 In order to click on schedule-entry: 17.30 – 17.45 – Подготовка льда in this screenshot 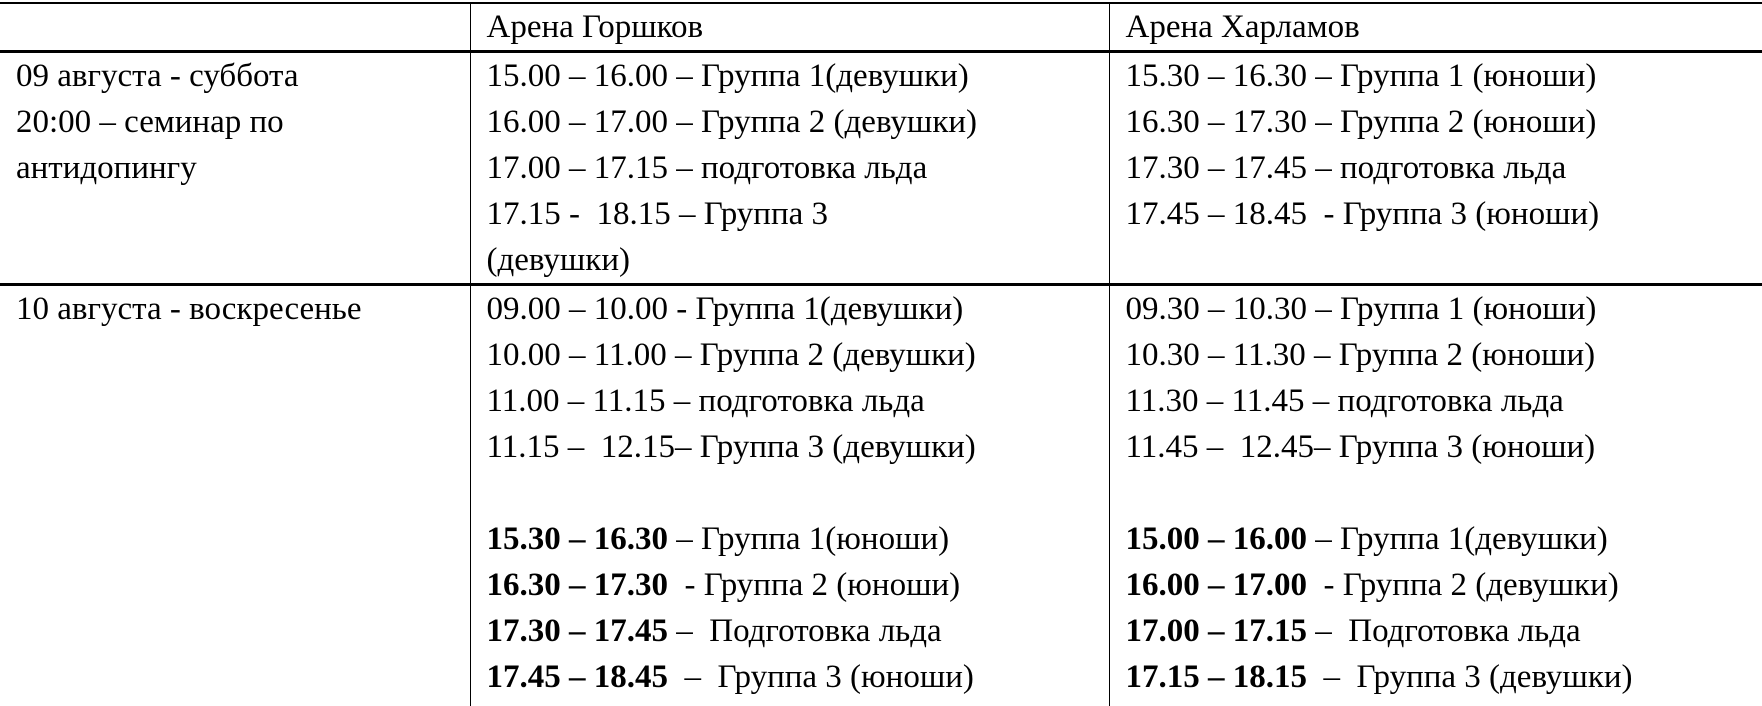, I will do `click(798, 631)`.